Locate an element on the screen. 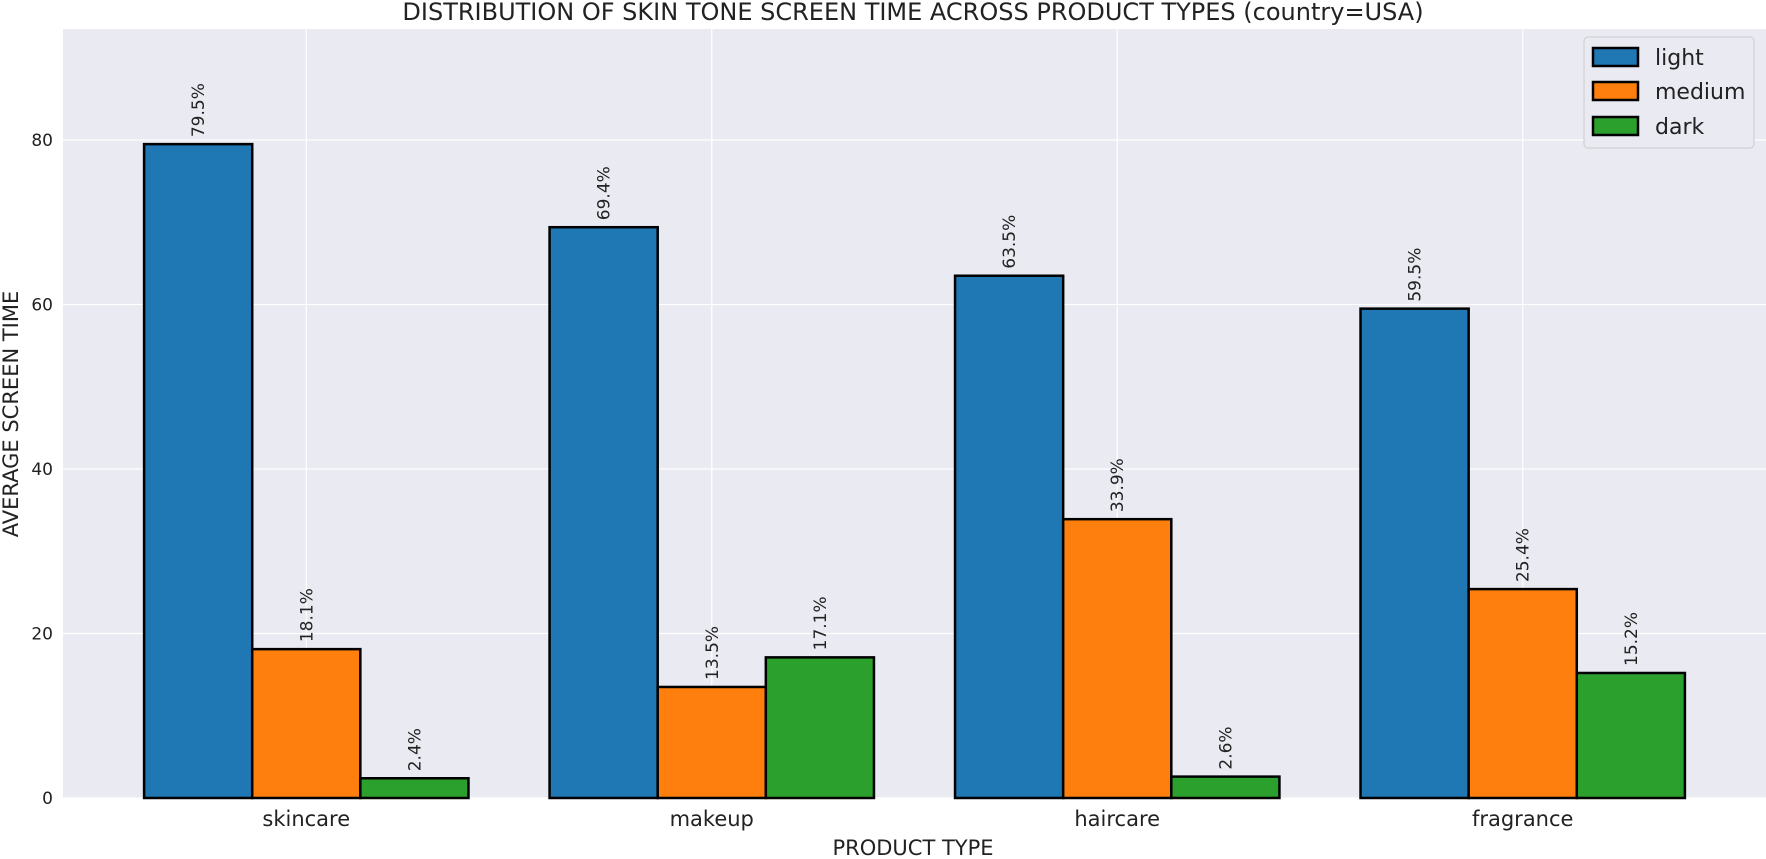 This screenshot has width=1766, height=859. x-tick-label-makeup: makeup is located at coordinates (712, 819).